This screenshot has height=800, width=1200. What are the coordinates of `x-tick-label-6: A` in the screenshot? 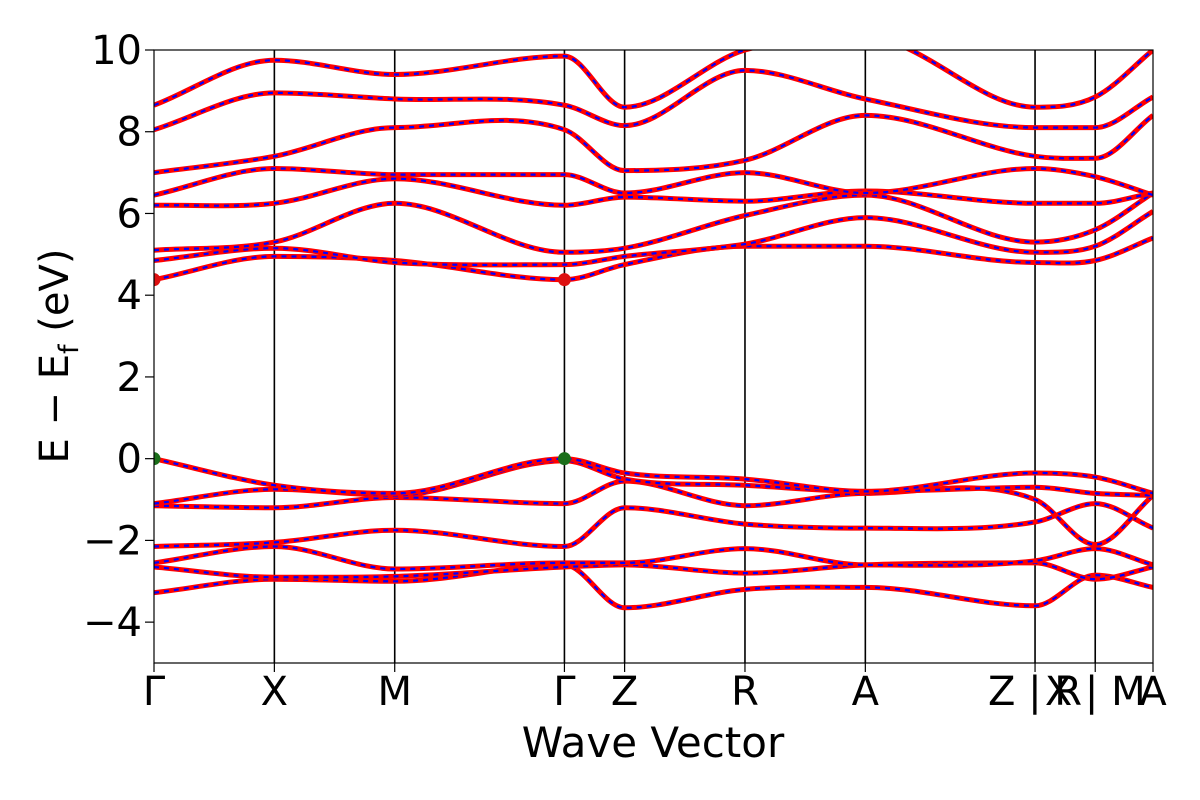 It's located at (866, 692).